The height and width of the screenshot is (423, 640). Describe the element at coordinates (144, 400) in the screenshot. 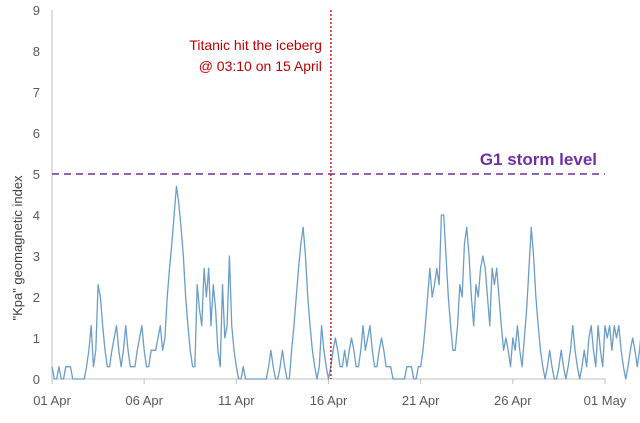

I see `x-tick-label: 06 Apr` at that location.